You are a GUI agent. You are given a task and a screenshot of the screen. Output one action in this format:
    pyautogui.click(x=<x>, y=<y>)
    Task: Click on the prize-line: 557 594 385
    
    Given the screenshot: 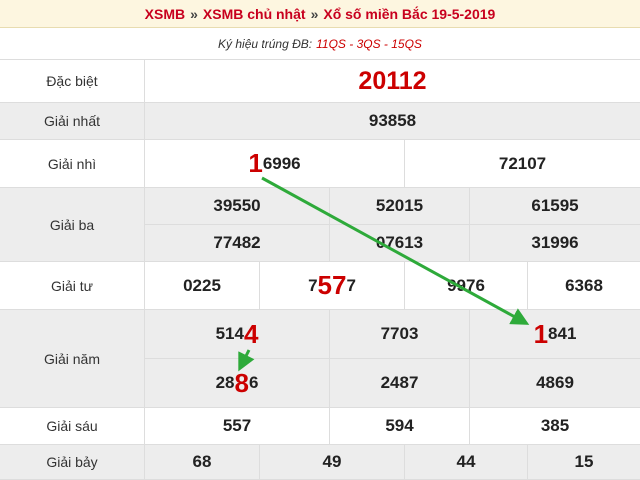 What is the action you would take?
    pyautogui.click(x=392, y=426)
    